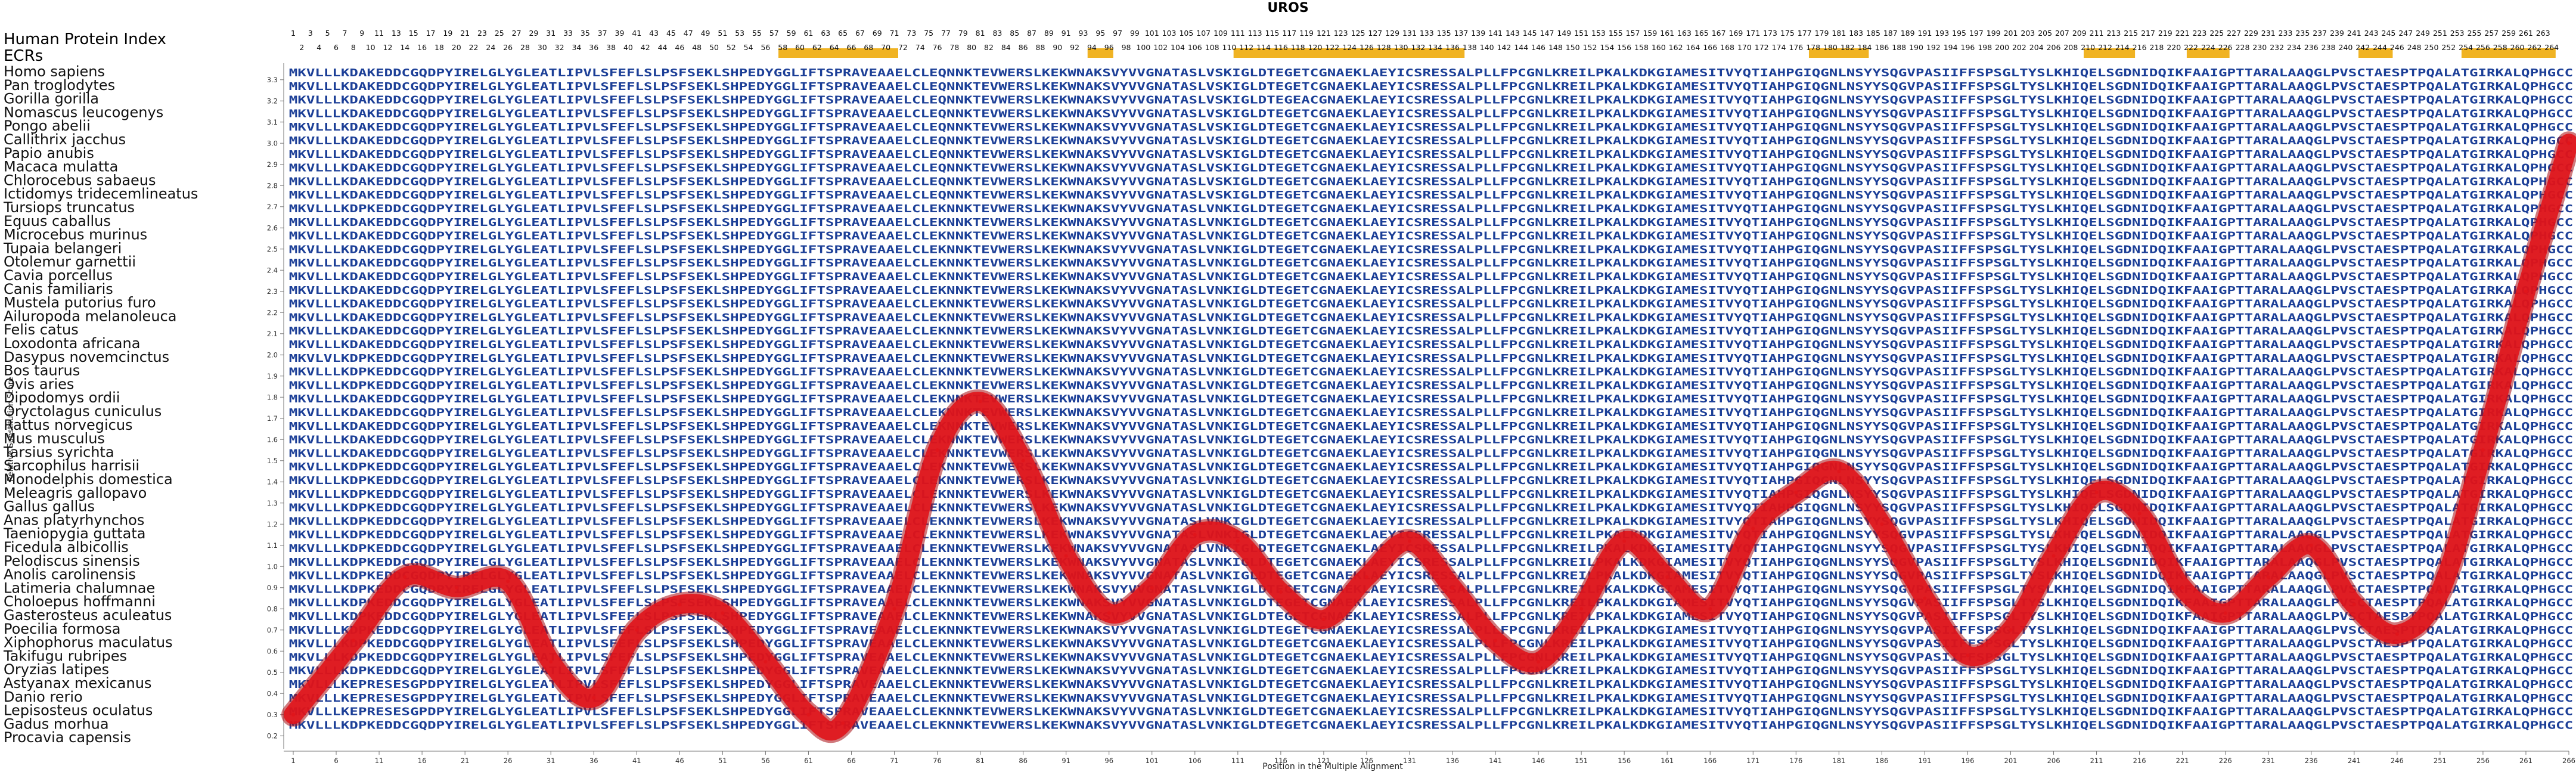  I want to click on protein-index-number: 88, so click(1040, 48).